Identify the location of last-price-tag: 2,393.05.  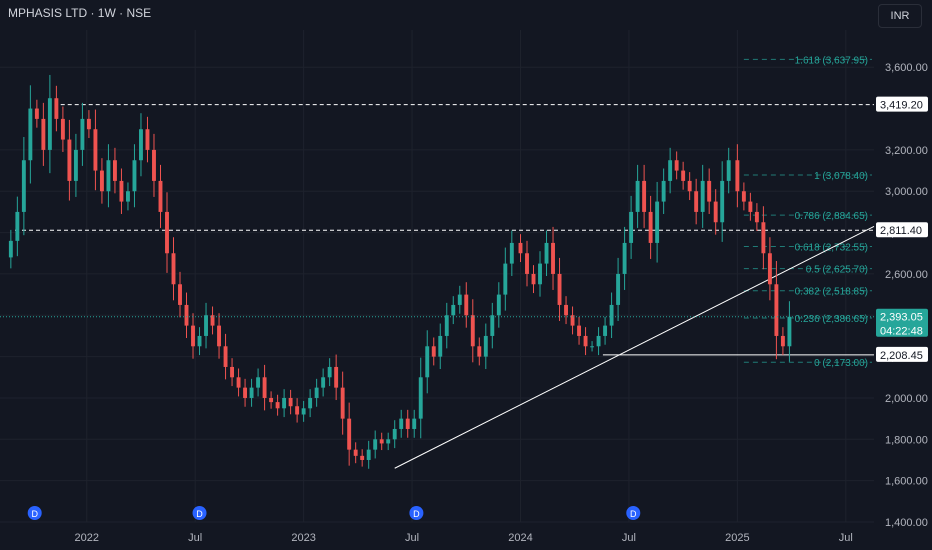
(901, 318).